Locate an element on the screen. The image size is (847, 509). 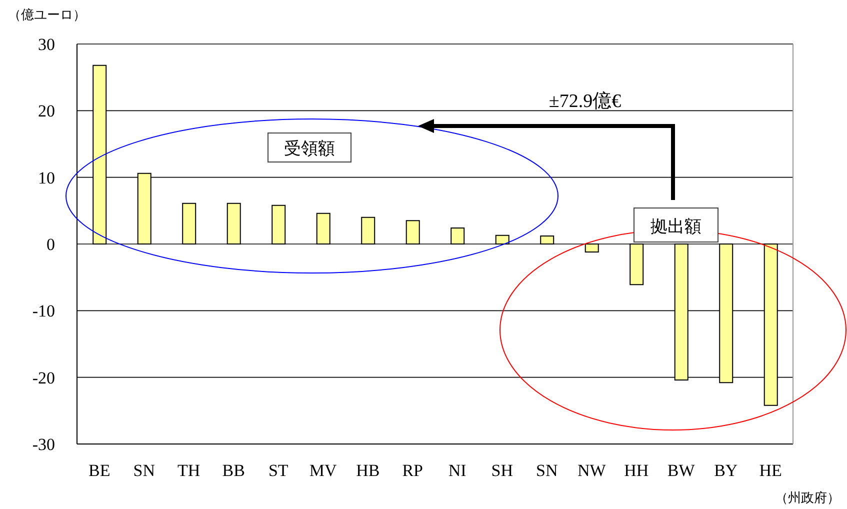
x-tick-label: RP is located at coordinates (413, 470).